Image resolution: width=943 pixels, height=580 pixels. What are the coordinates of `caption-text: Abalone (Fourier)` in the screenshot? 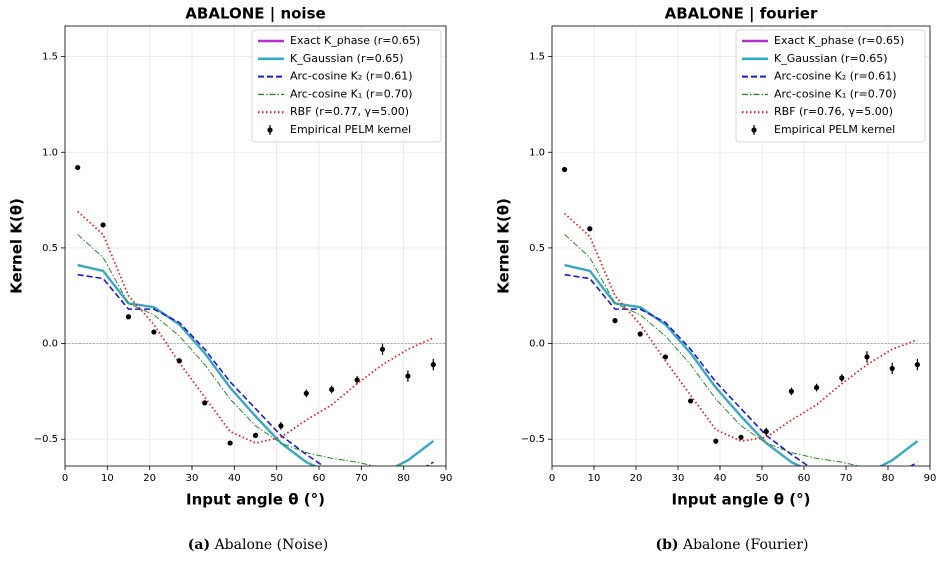 It's located at (745, 545).